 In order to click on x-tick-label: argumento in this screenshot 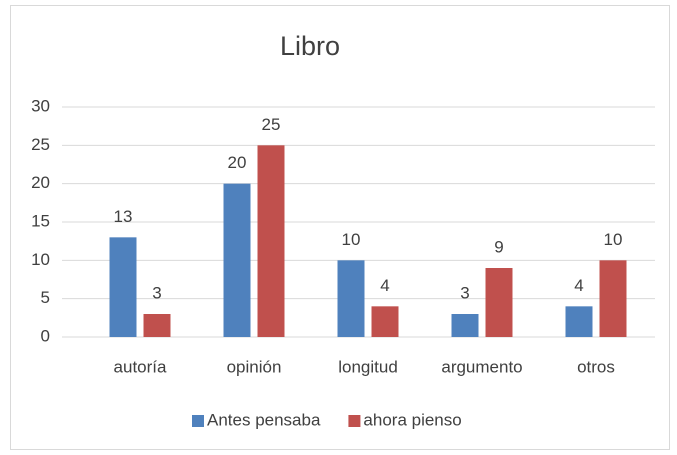, I will do `click(481, 366)`.